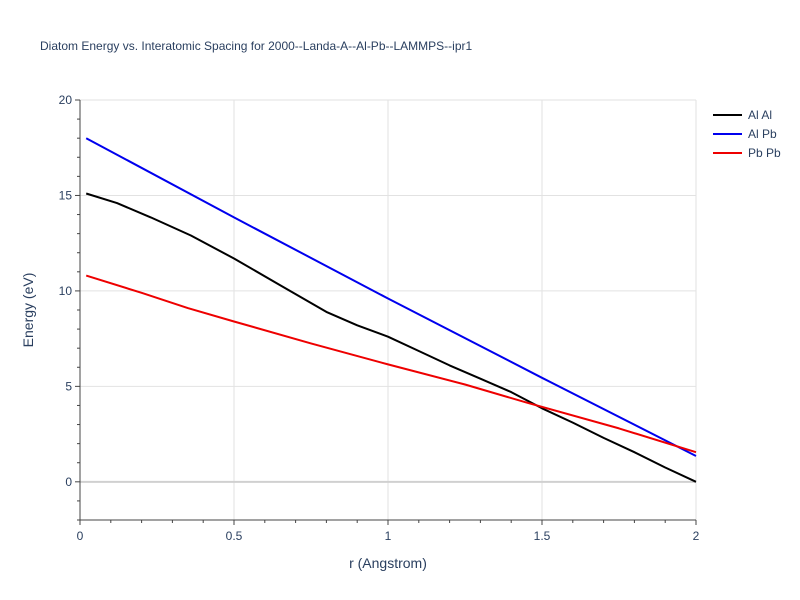 The width and height of the screenshot is (800, 600). Describe the element at coordinates (66, 100) in the screenshot. I see `y-tick-label: 20` at that location.